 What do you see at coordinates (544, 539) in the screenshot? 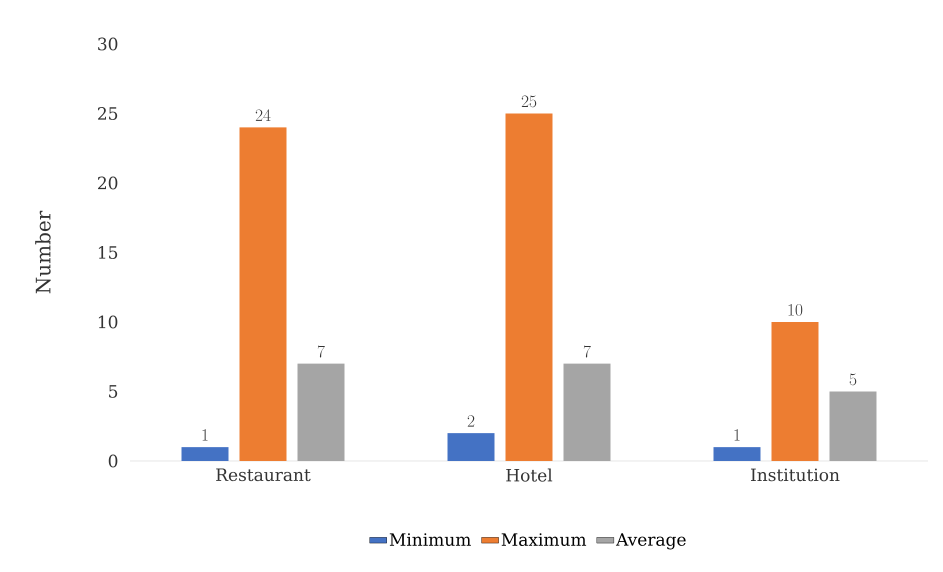
I see `legend-label: Maximum` at bounding box center [544, 539].